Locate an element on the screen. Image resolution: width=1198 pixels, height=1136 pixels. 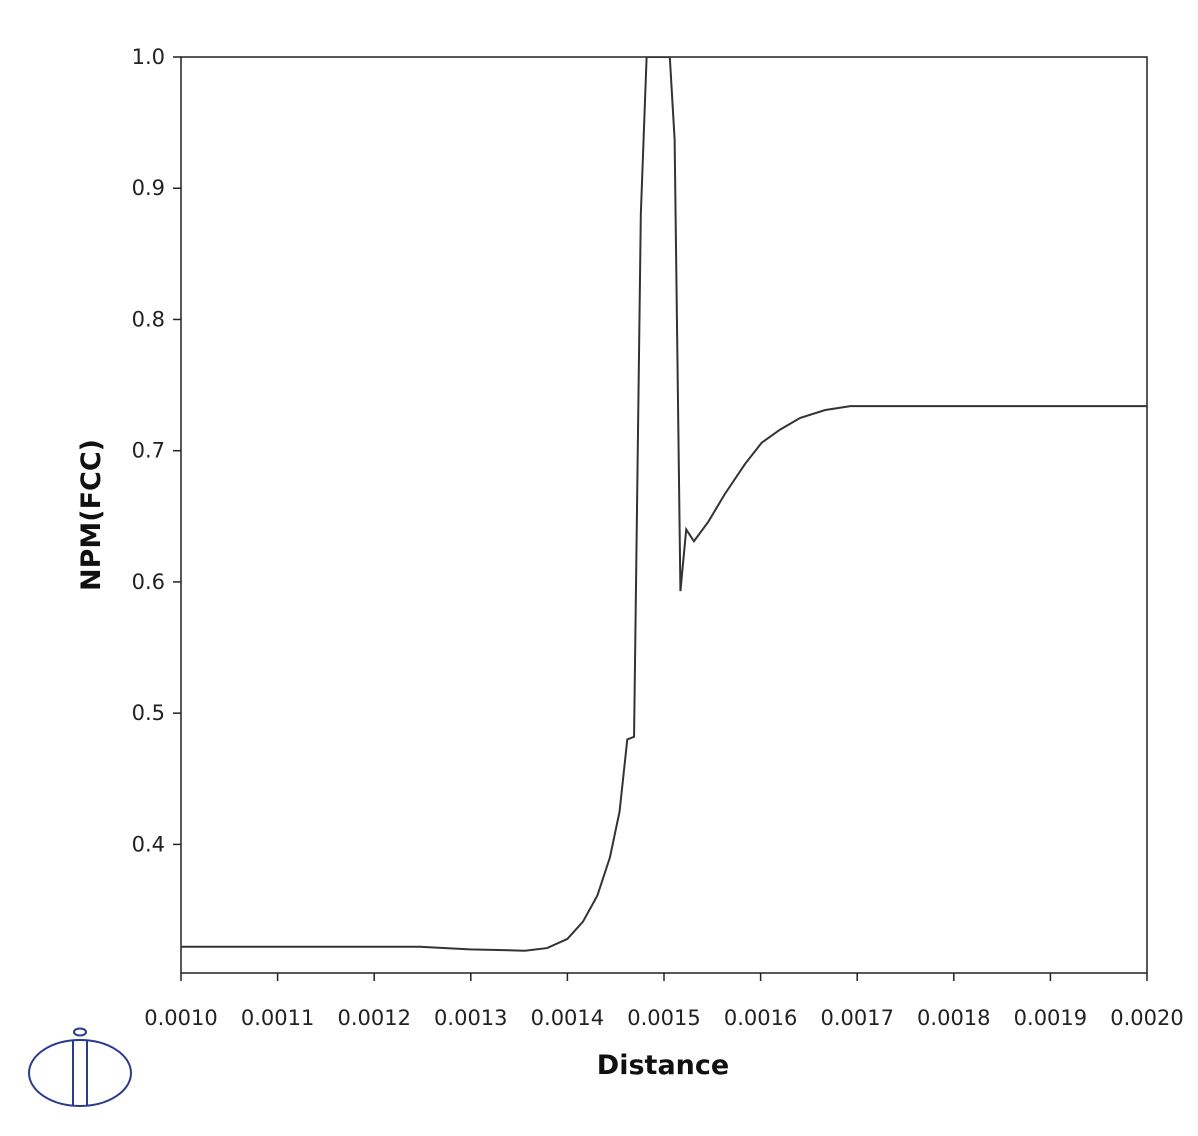
x-tick-label: 0.0017 is located at coordinates (856, 1018).